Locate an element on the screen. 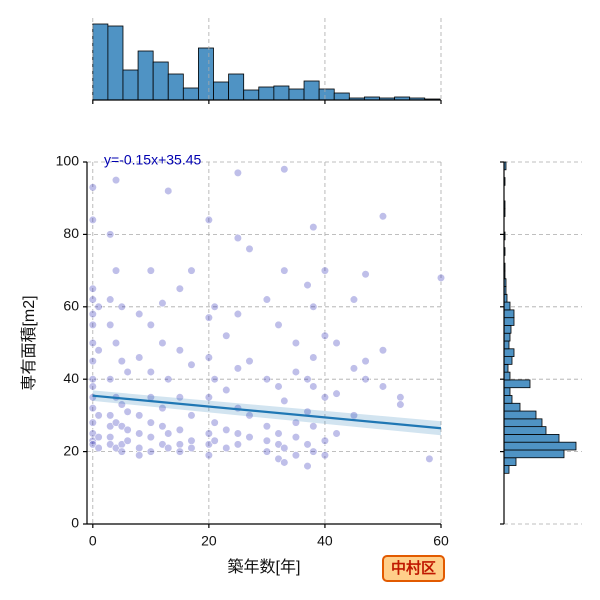 The image size is (600, 600). badge: 中村区 is located at coordinates (413, 568).